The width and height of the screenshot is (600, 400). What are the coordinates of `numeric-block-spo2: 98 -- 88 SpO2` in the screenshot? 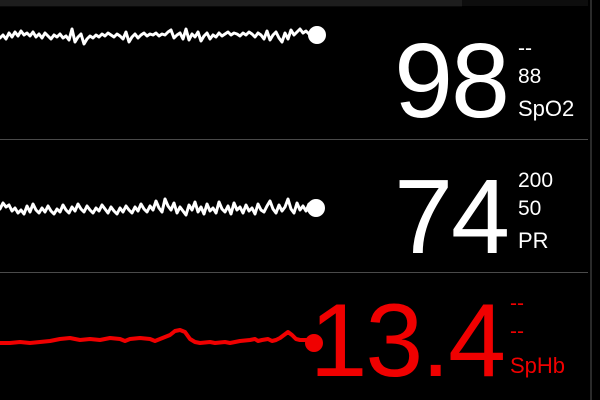 It's located at (464, 72).